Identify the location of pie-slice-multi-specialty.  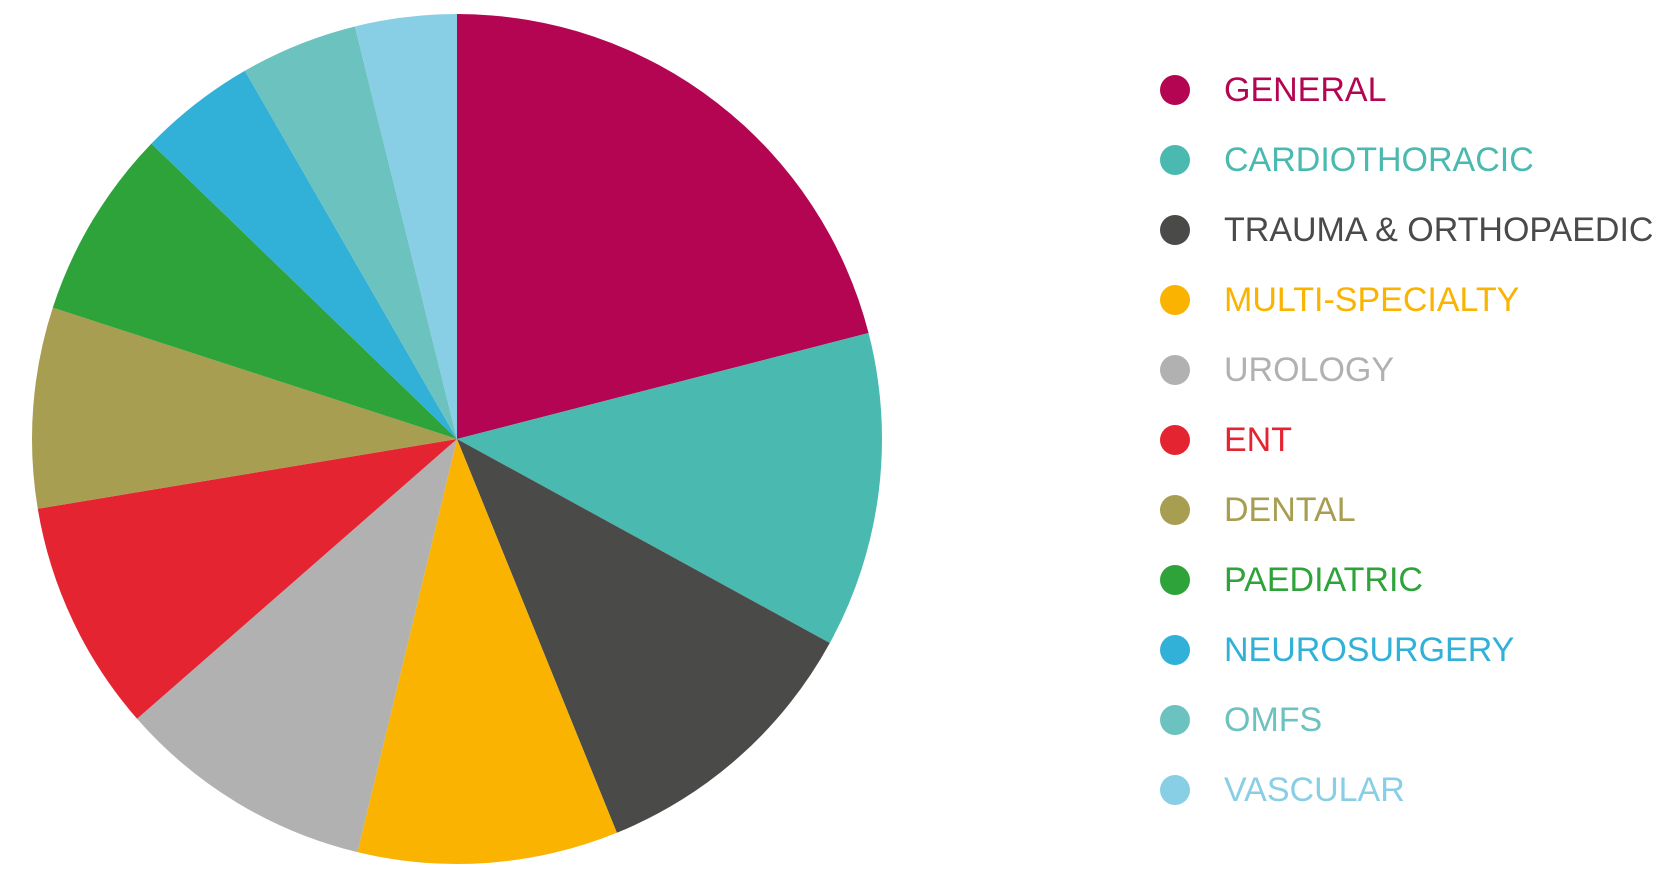
(487, 652).